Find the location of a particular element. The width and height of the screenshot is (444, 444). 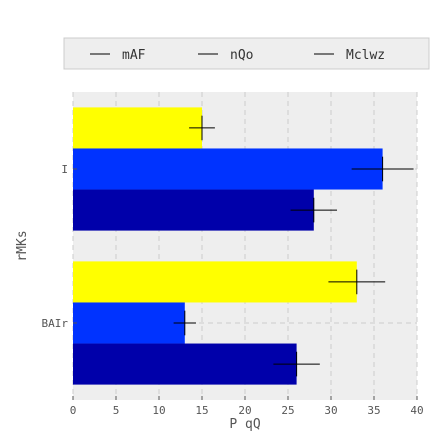

x-tick-label: 15 is located at coordinates (201, 410).